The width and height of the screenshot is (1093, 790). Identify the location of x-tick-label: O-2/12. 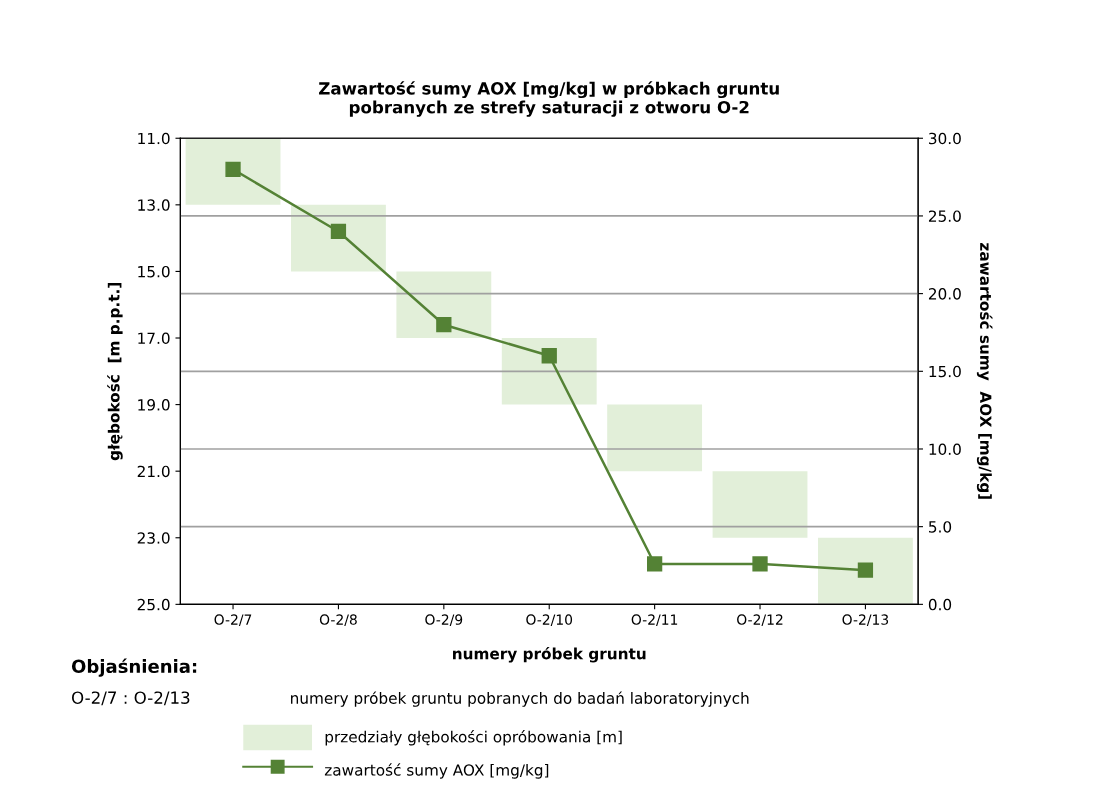
(760, 620).